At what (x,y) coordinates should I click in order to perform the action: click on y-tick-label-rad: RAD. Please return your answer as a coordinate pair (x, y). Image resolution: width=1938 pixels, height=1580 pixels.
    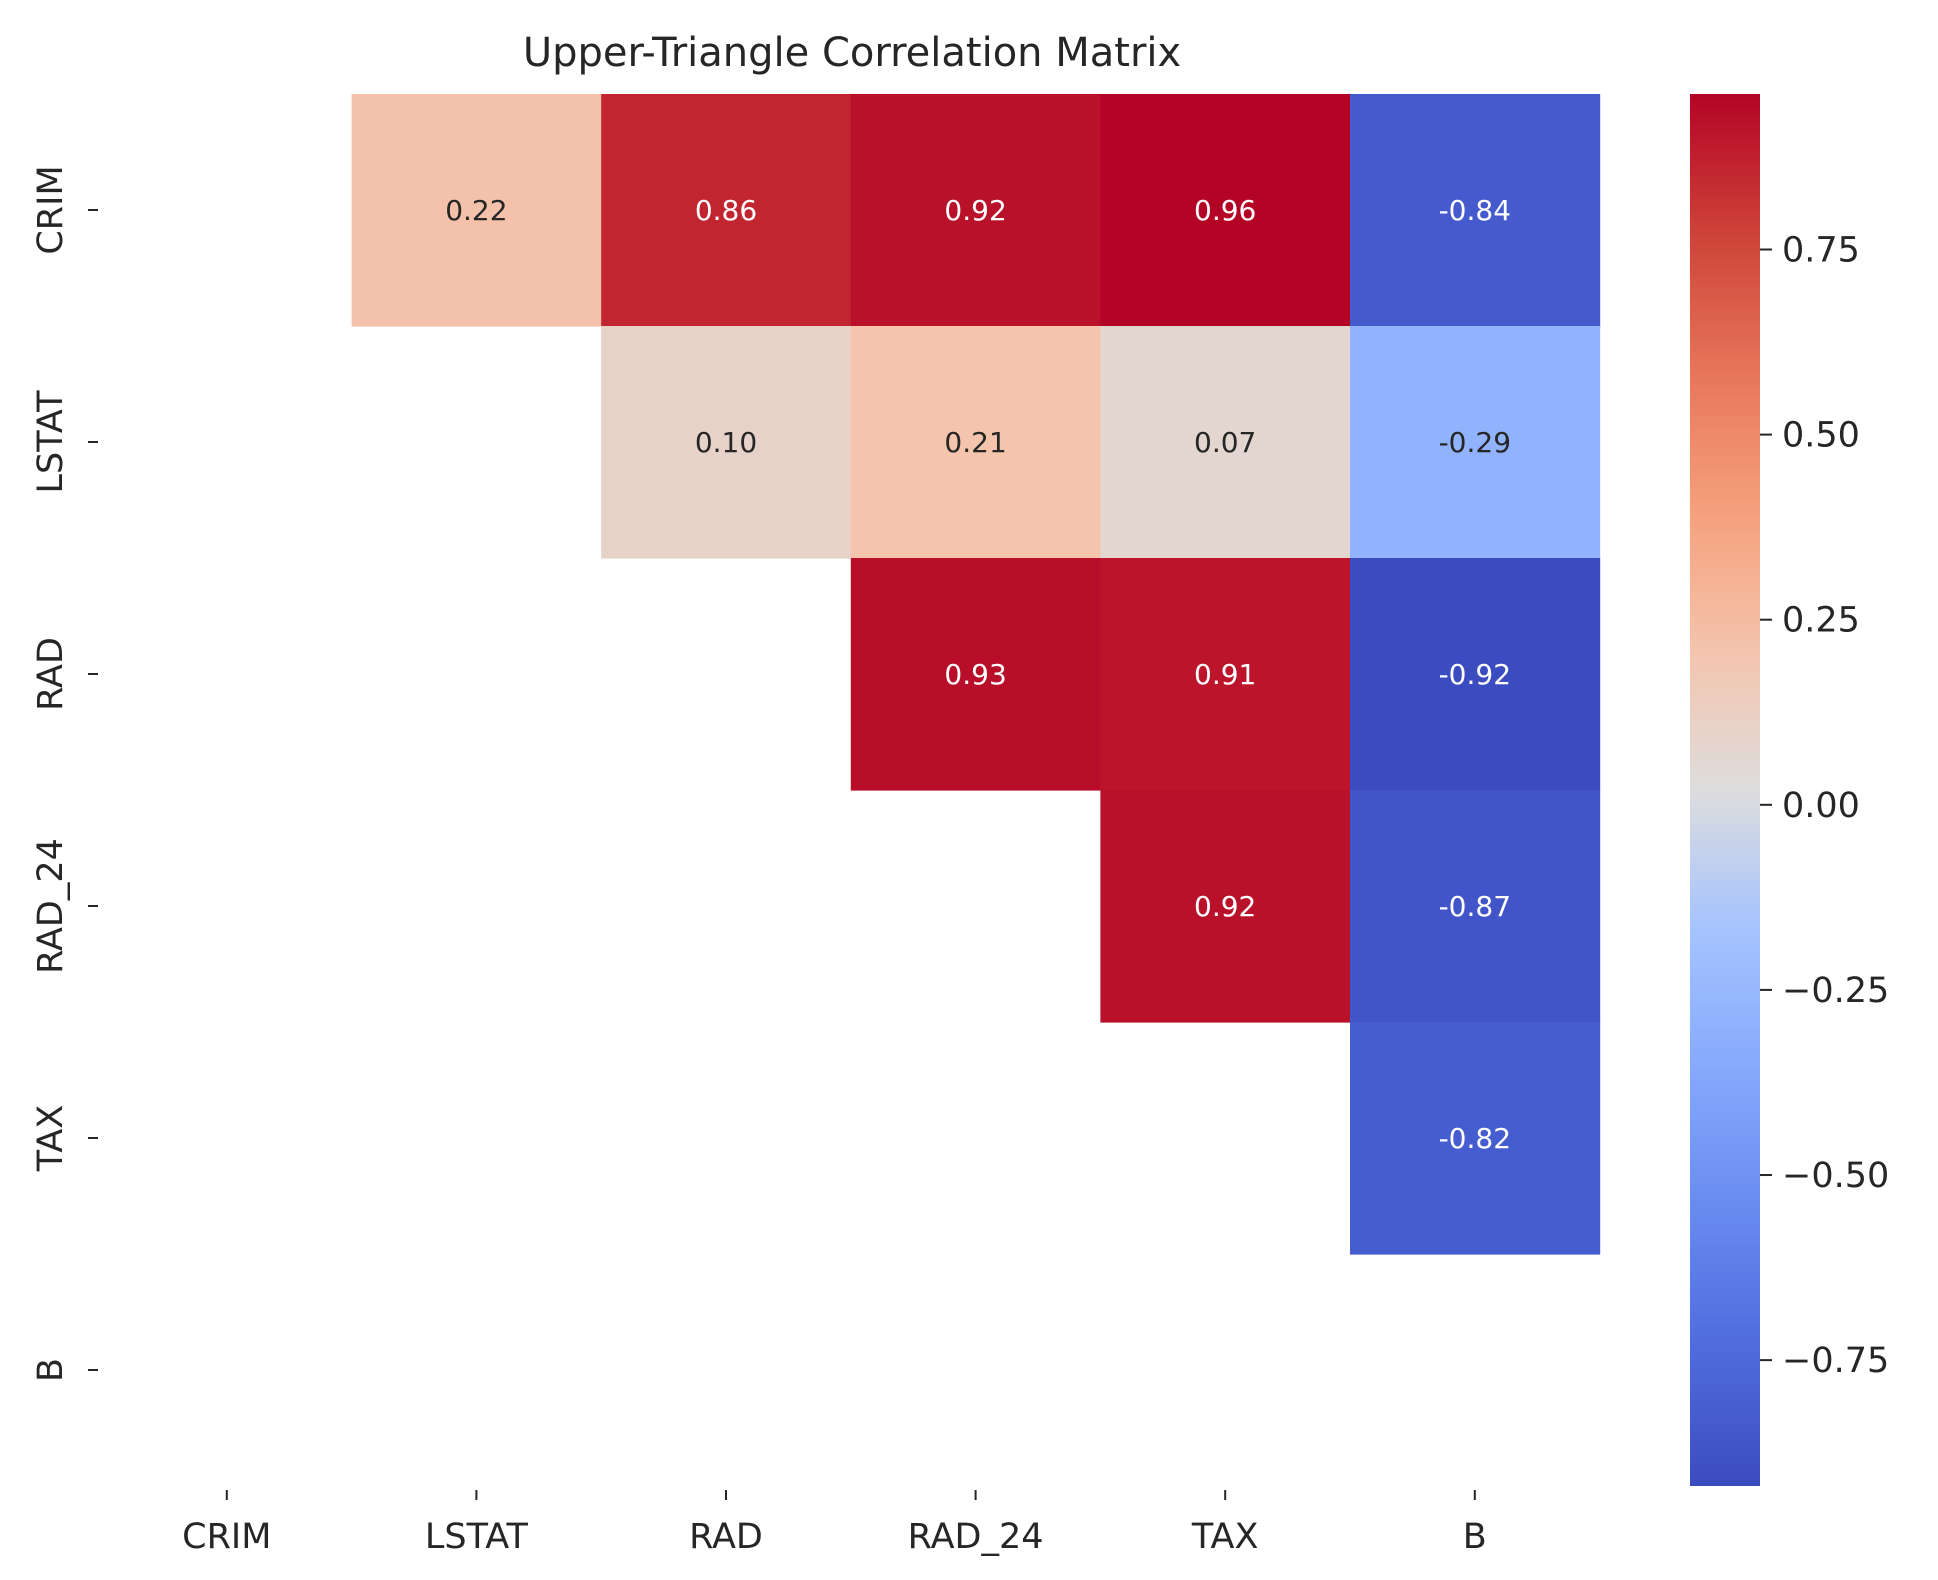
    Looking at the image, I should click on (51, 674).